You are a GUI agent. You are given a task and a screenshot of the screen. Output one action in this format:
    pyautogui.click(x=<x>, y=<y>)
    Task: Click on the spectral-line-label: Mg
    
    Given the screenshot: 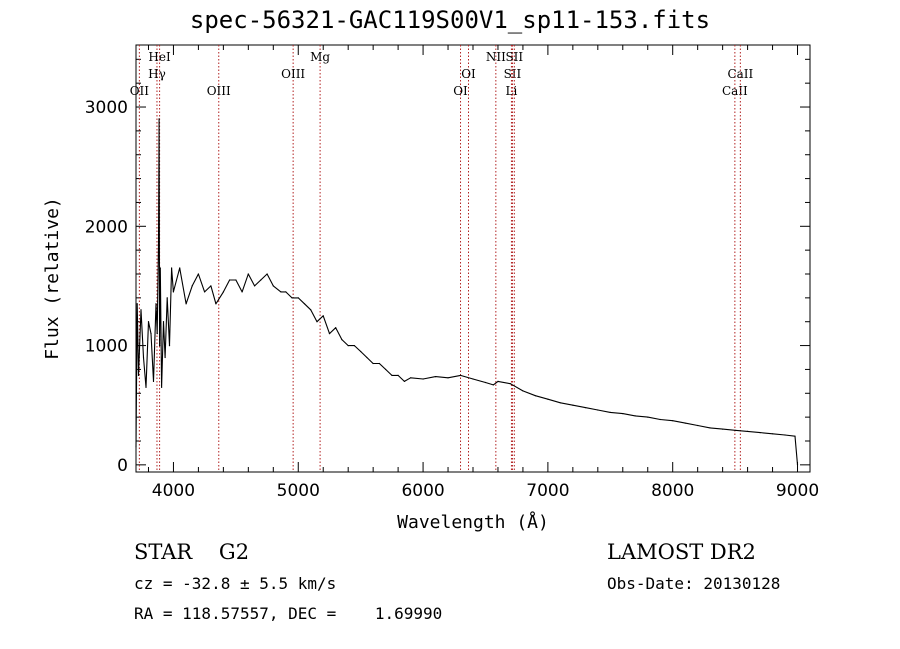 What is the action you would take?
    pyautogui.click(x=320, y=57)
    